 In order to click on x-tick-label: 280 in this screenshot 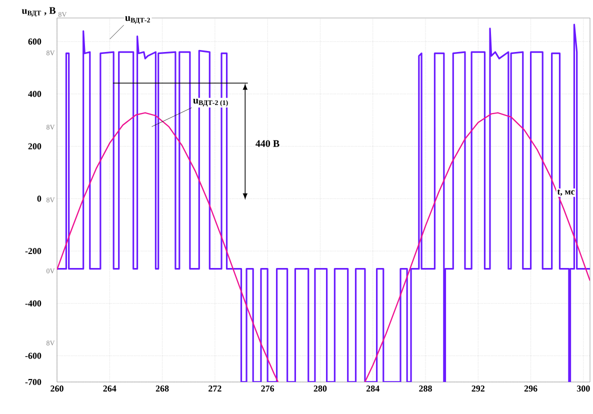, I will do `click(320, 389)`.